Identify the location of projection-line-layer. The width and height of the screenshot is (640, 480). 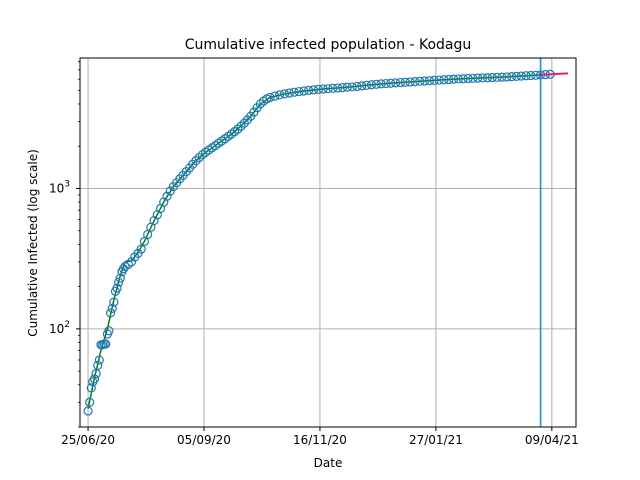
(554, 74).